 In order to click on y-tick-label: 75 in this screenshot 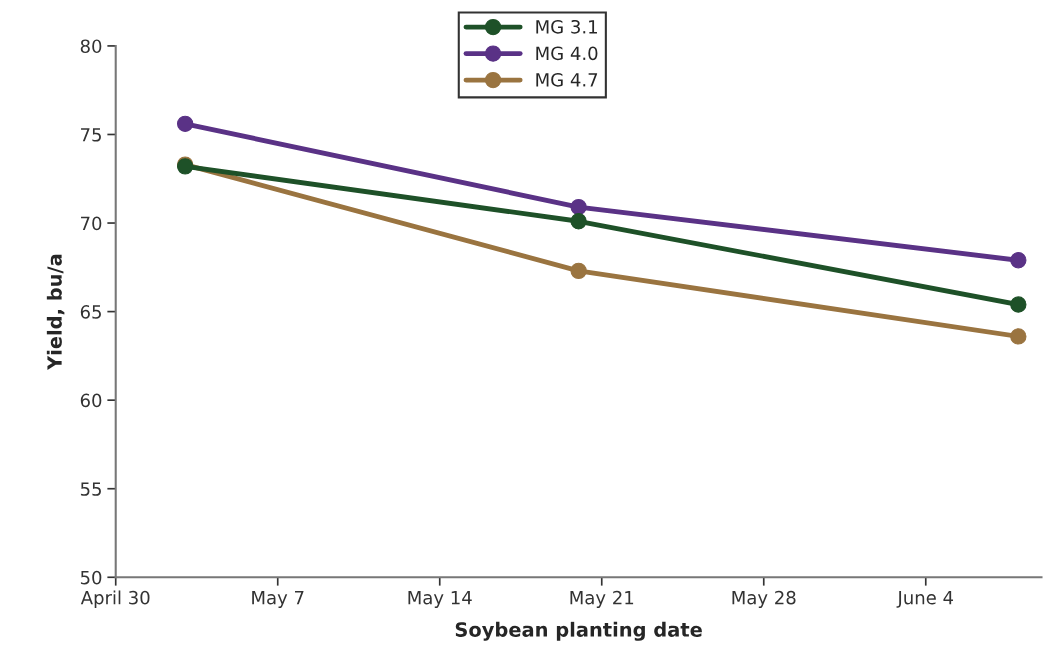, I will do `click(91, 135)`.